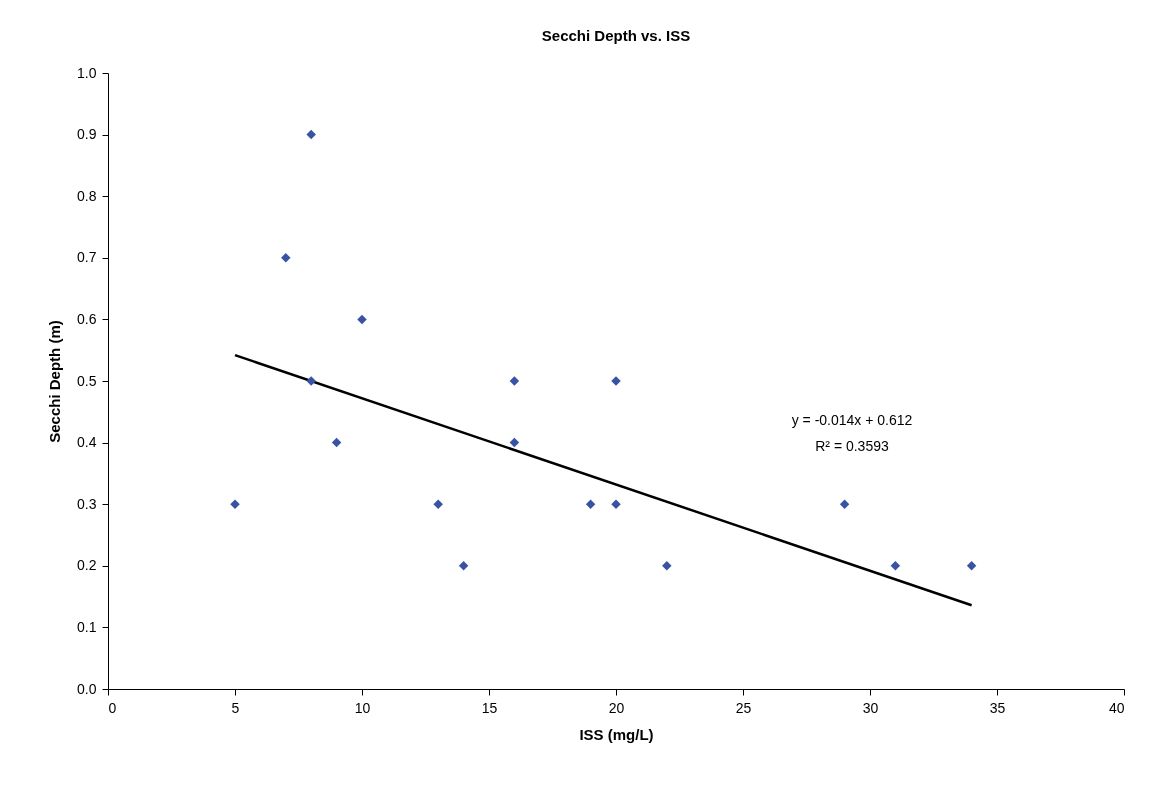  I want to click on y-tick-label: 0.4, so click(87, 442).